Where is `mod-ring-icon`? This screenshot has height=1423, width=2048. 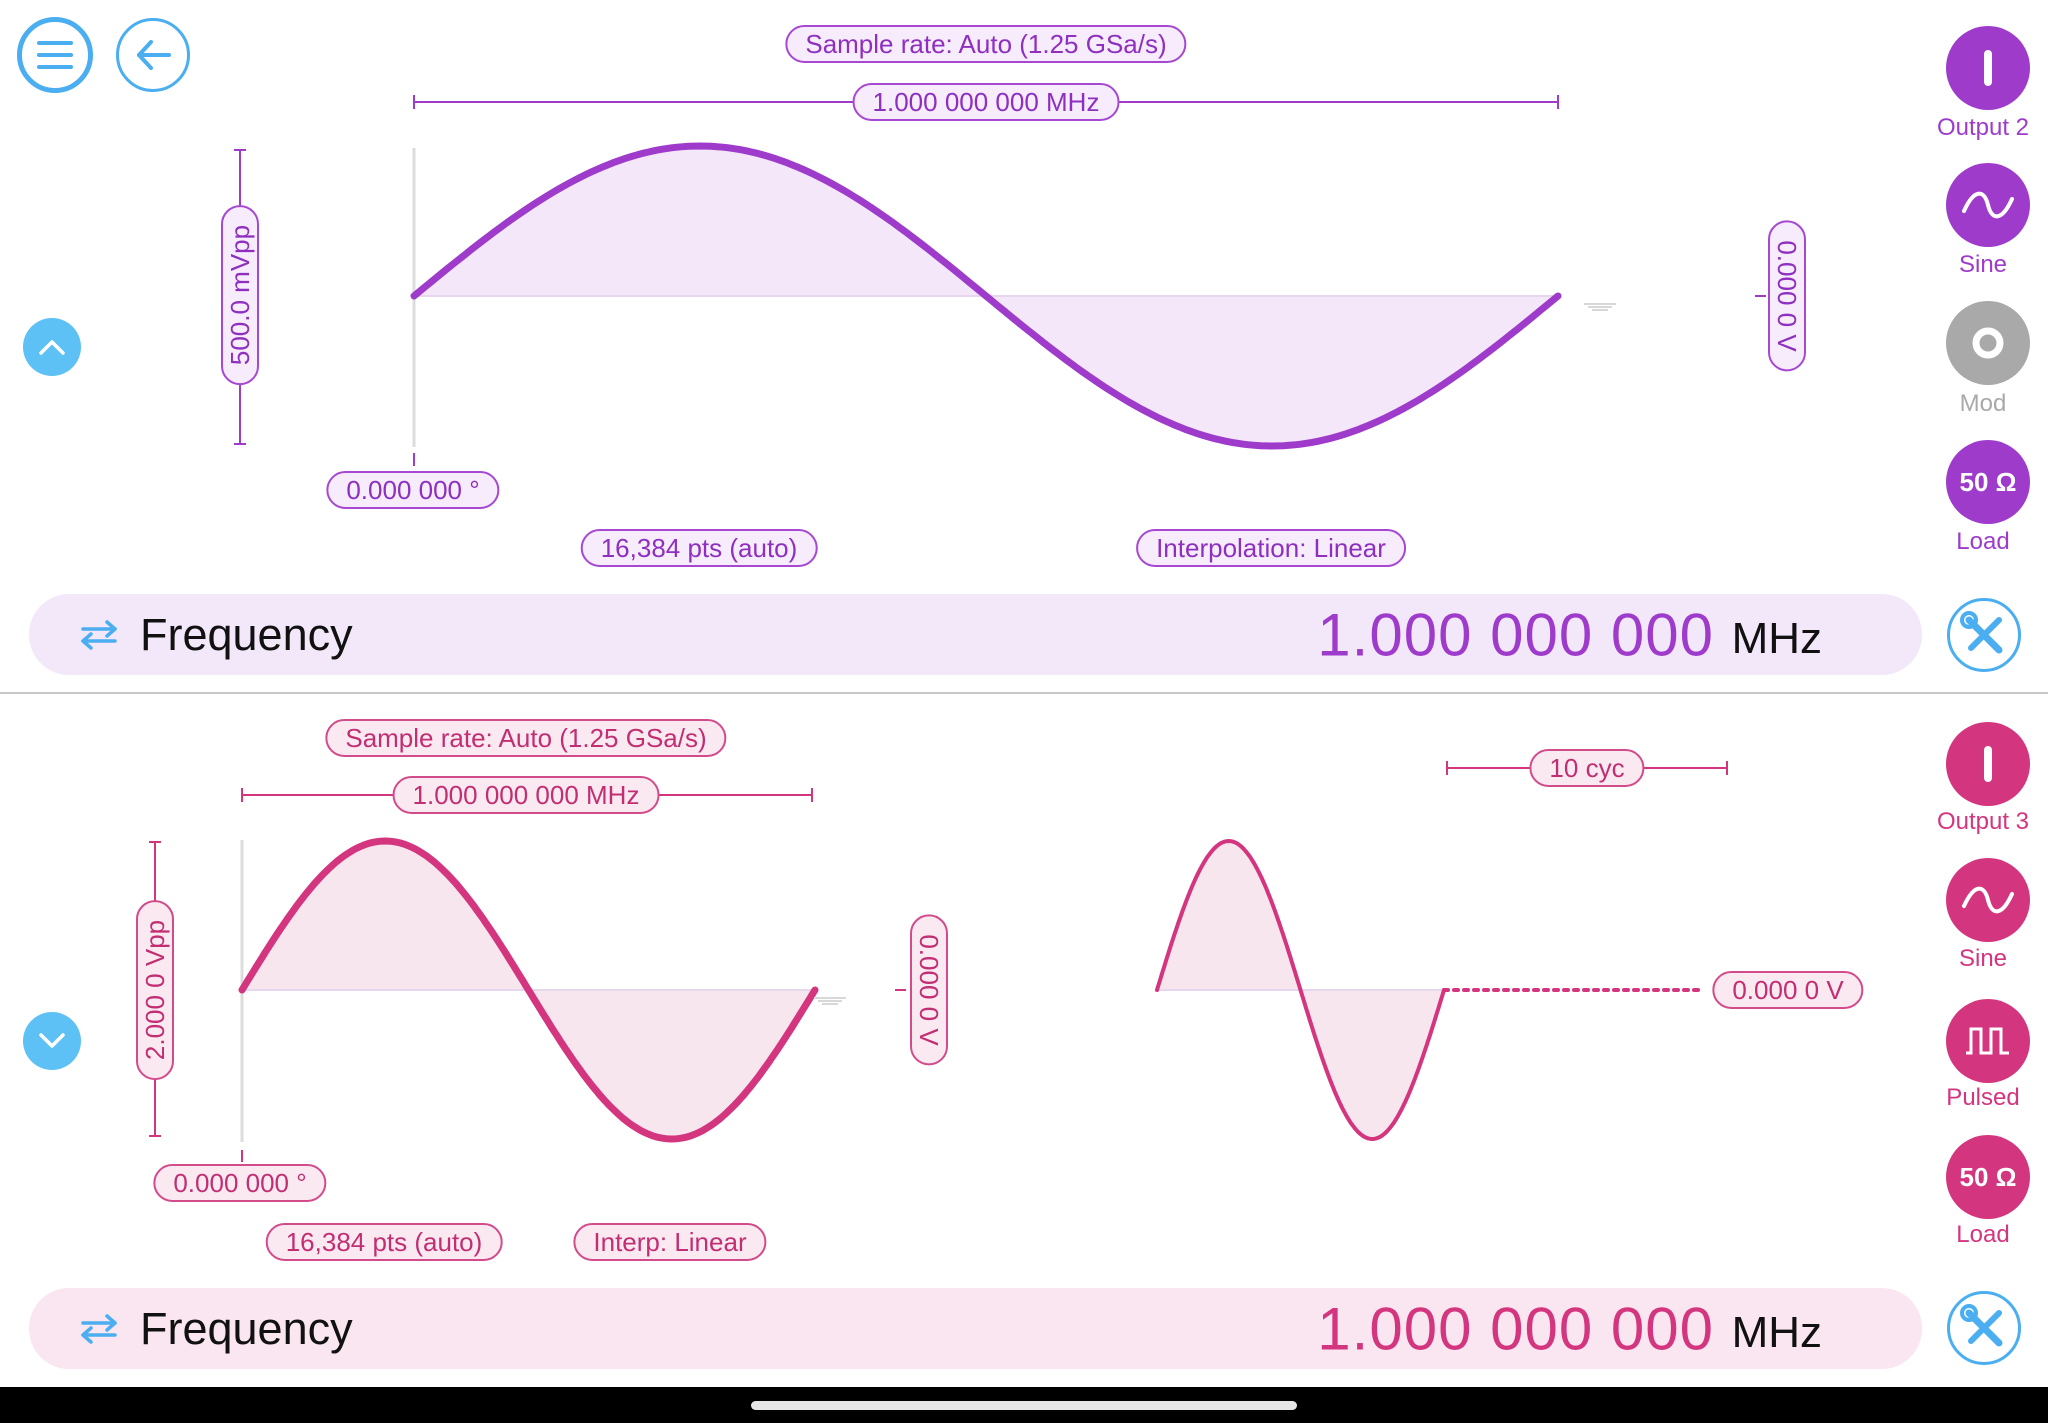 mod-ring-icon is located at coordinates (1988, 343).